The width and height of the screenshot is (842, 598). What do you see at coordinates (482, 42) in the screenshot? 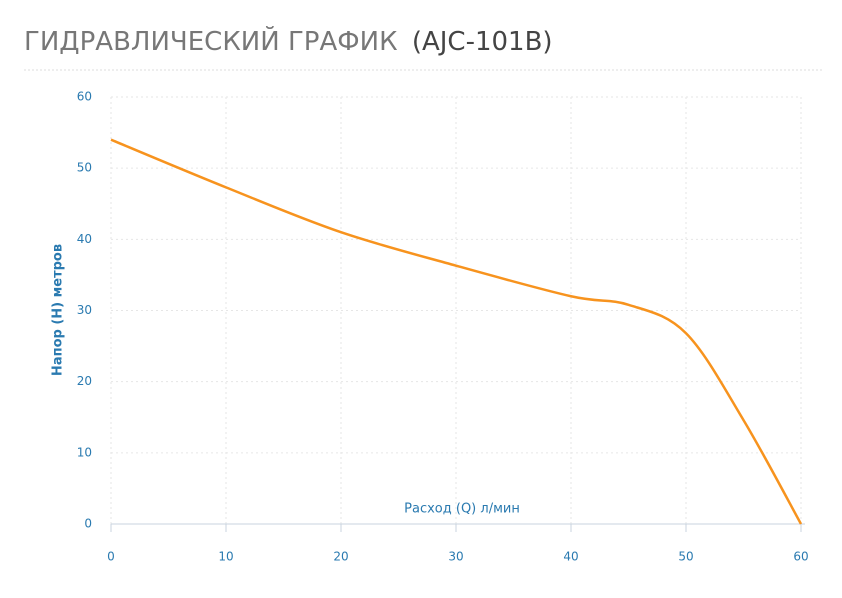
I see `chart-subtitle: (AJC-101B)` at bounding box center [482, 42].